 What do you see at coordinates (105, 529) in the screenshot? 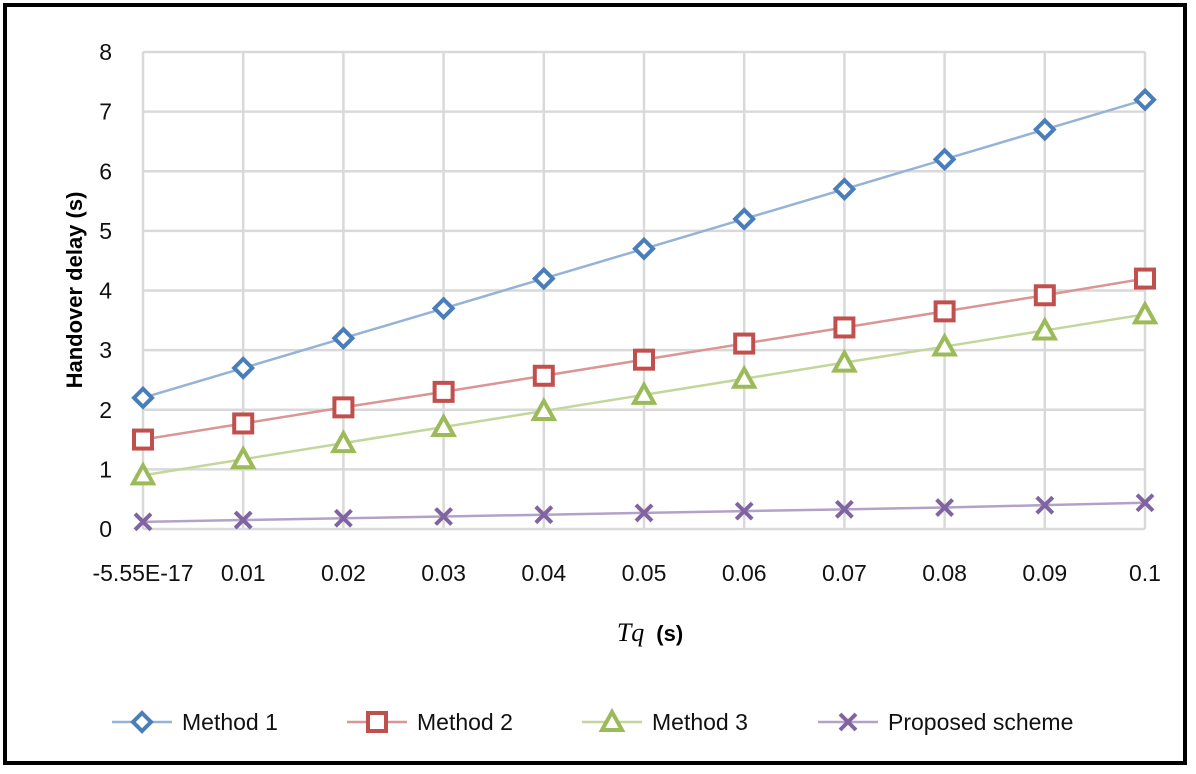
I see `y-tick-label: 0` at bounding box center [105, 529].